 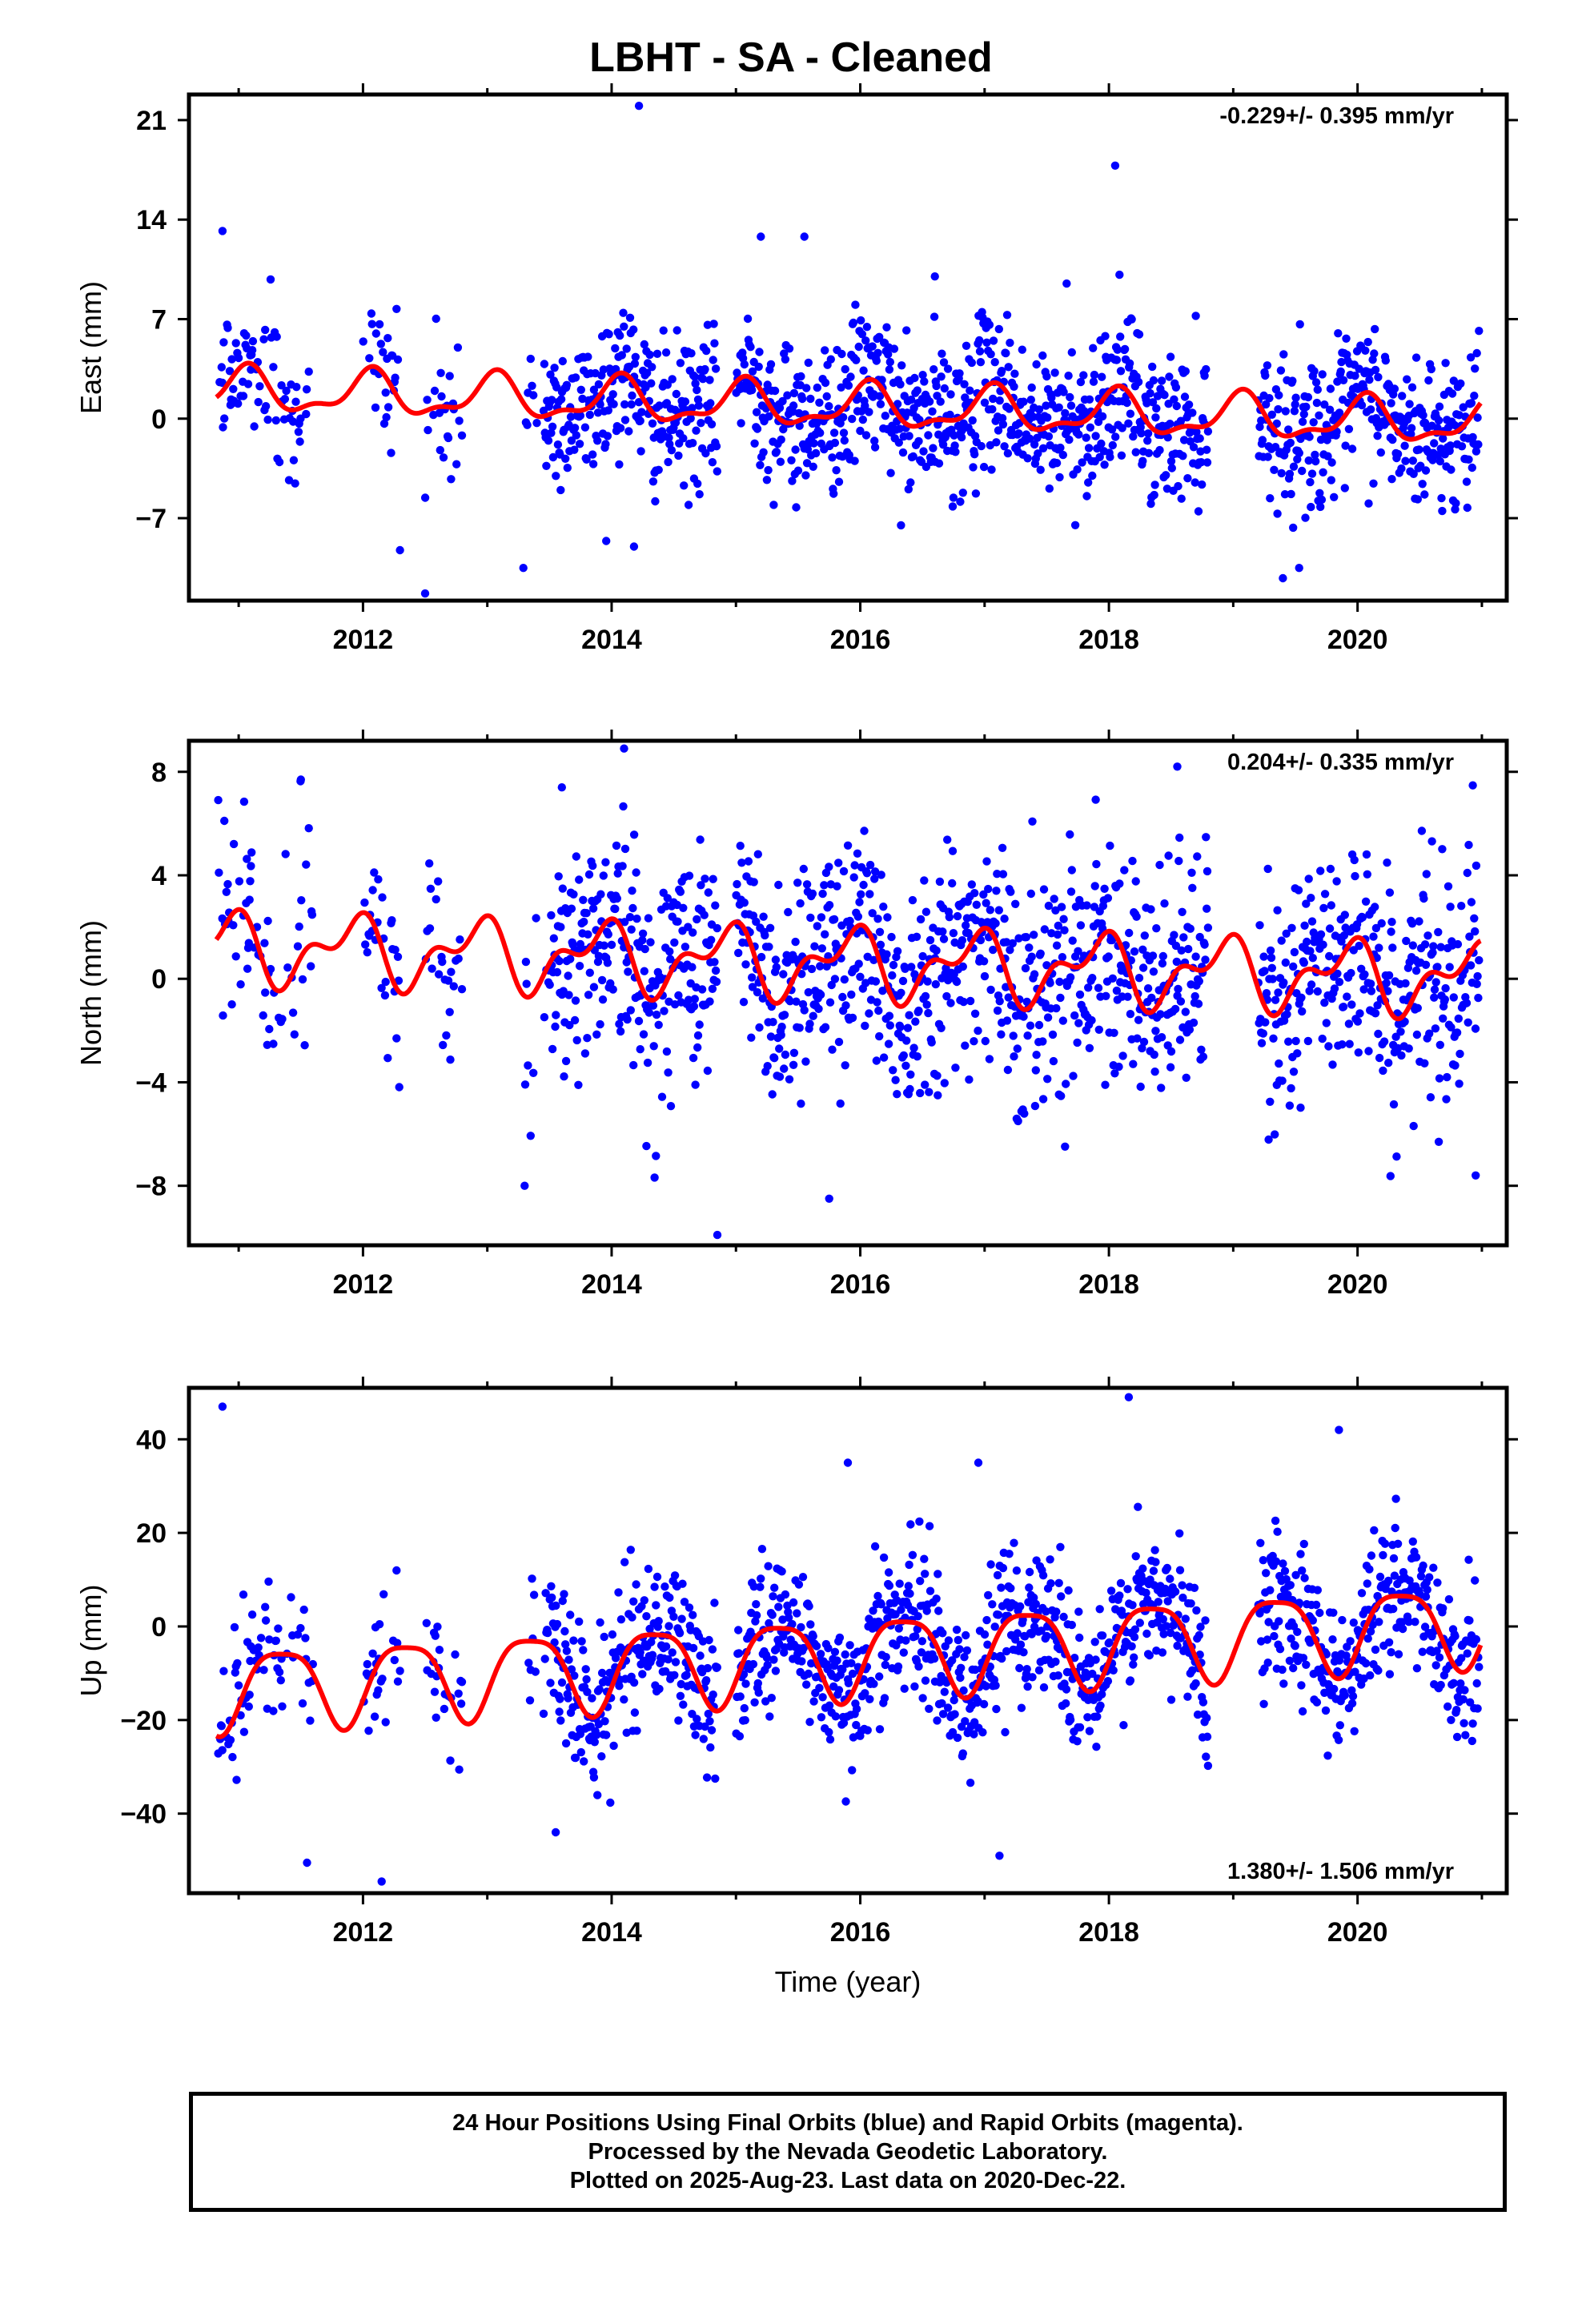 What do you see at coordinates (144, 1815) in the screenshot?
I see `y-tick-label: −40` at bounding box center [144, 1815].